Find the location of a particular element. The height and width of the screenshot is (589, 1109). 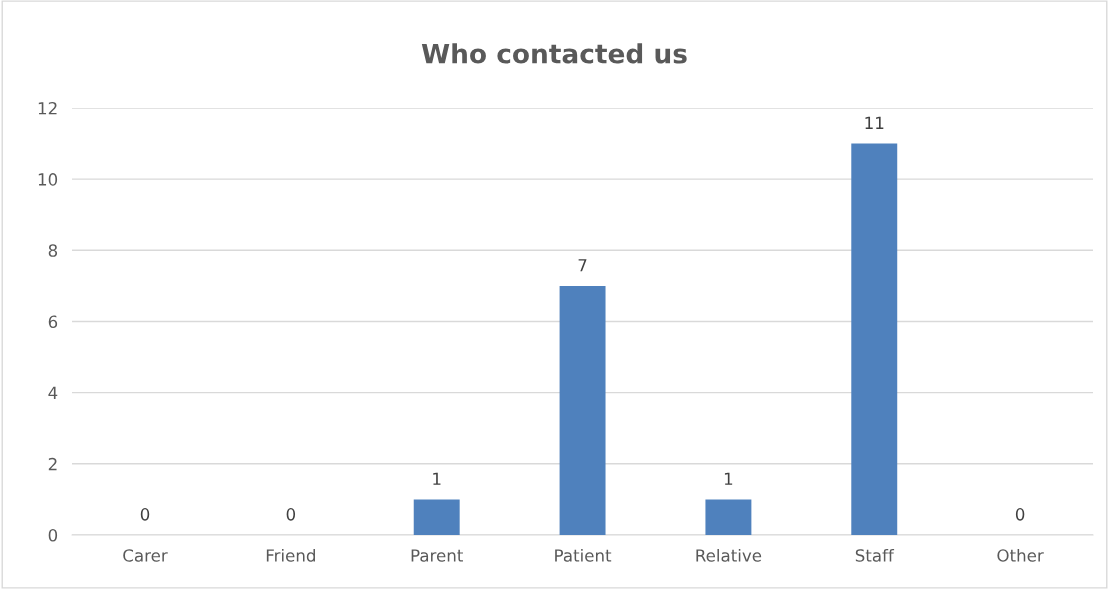

y-tick-label: 12 is located at coordinates (47, 108).